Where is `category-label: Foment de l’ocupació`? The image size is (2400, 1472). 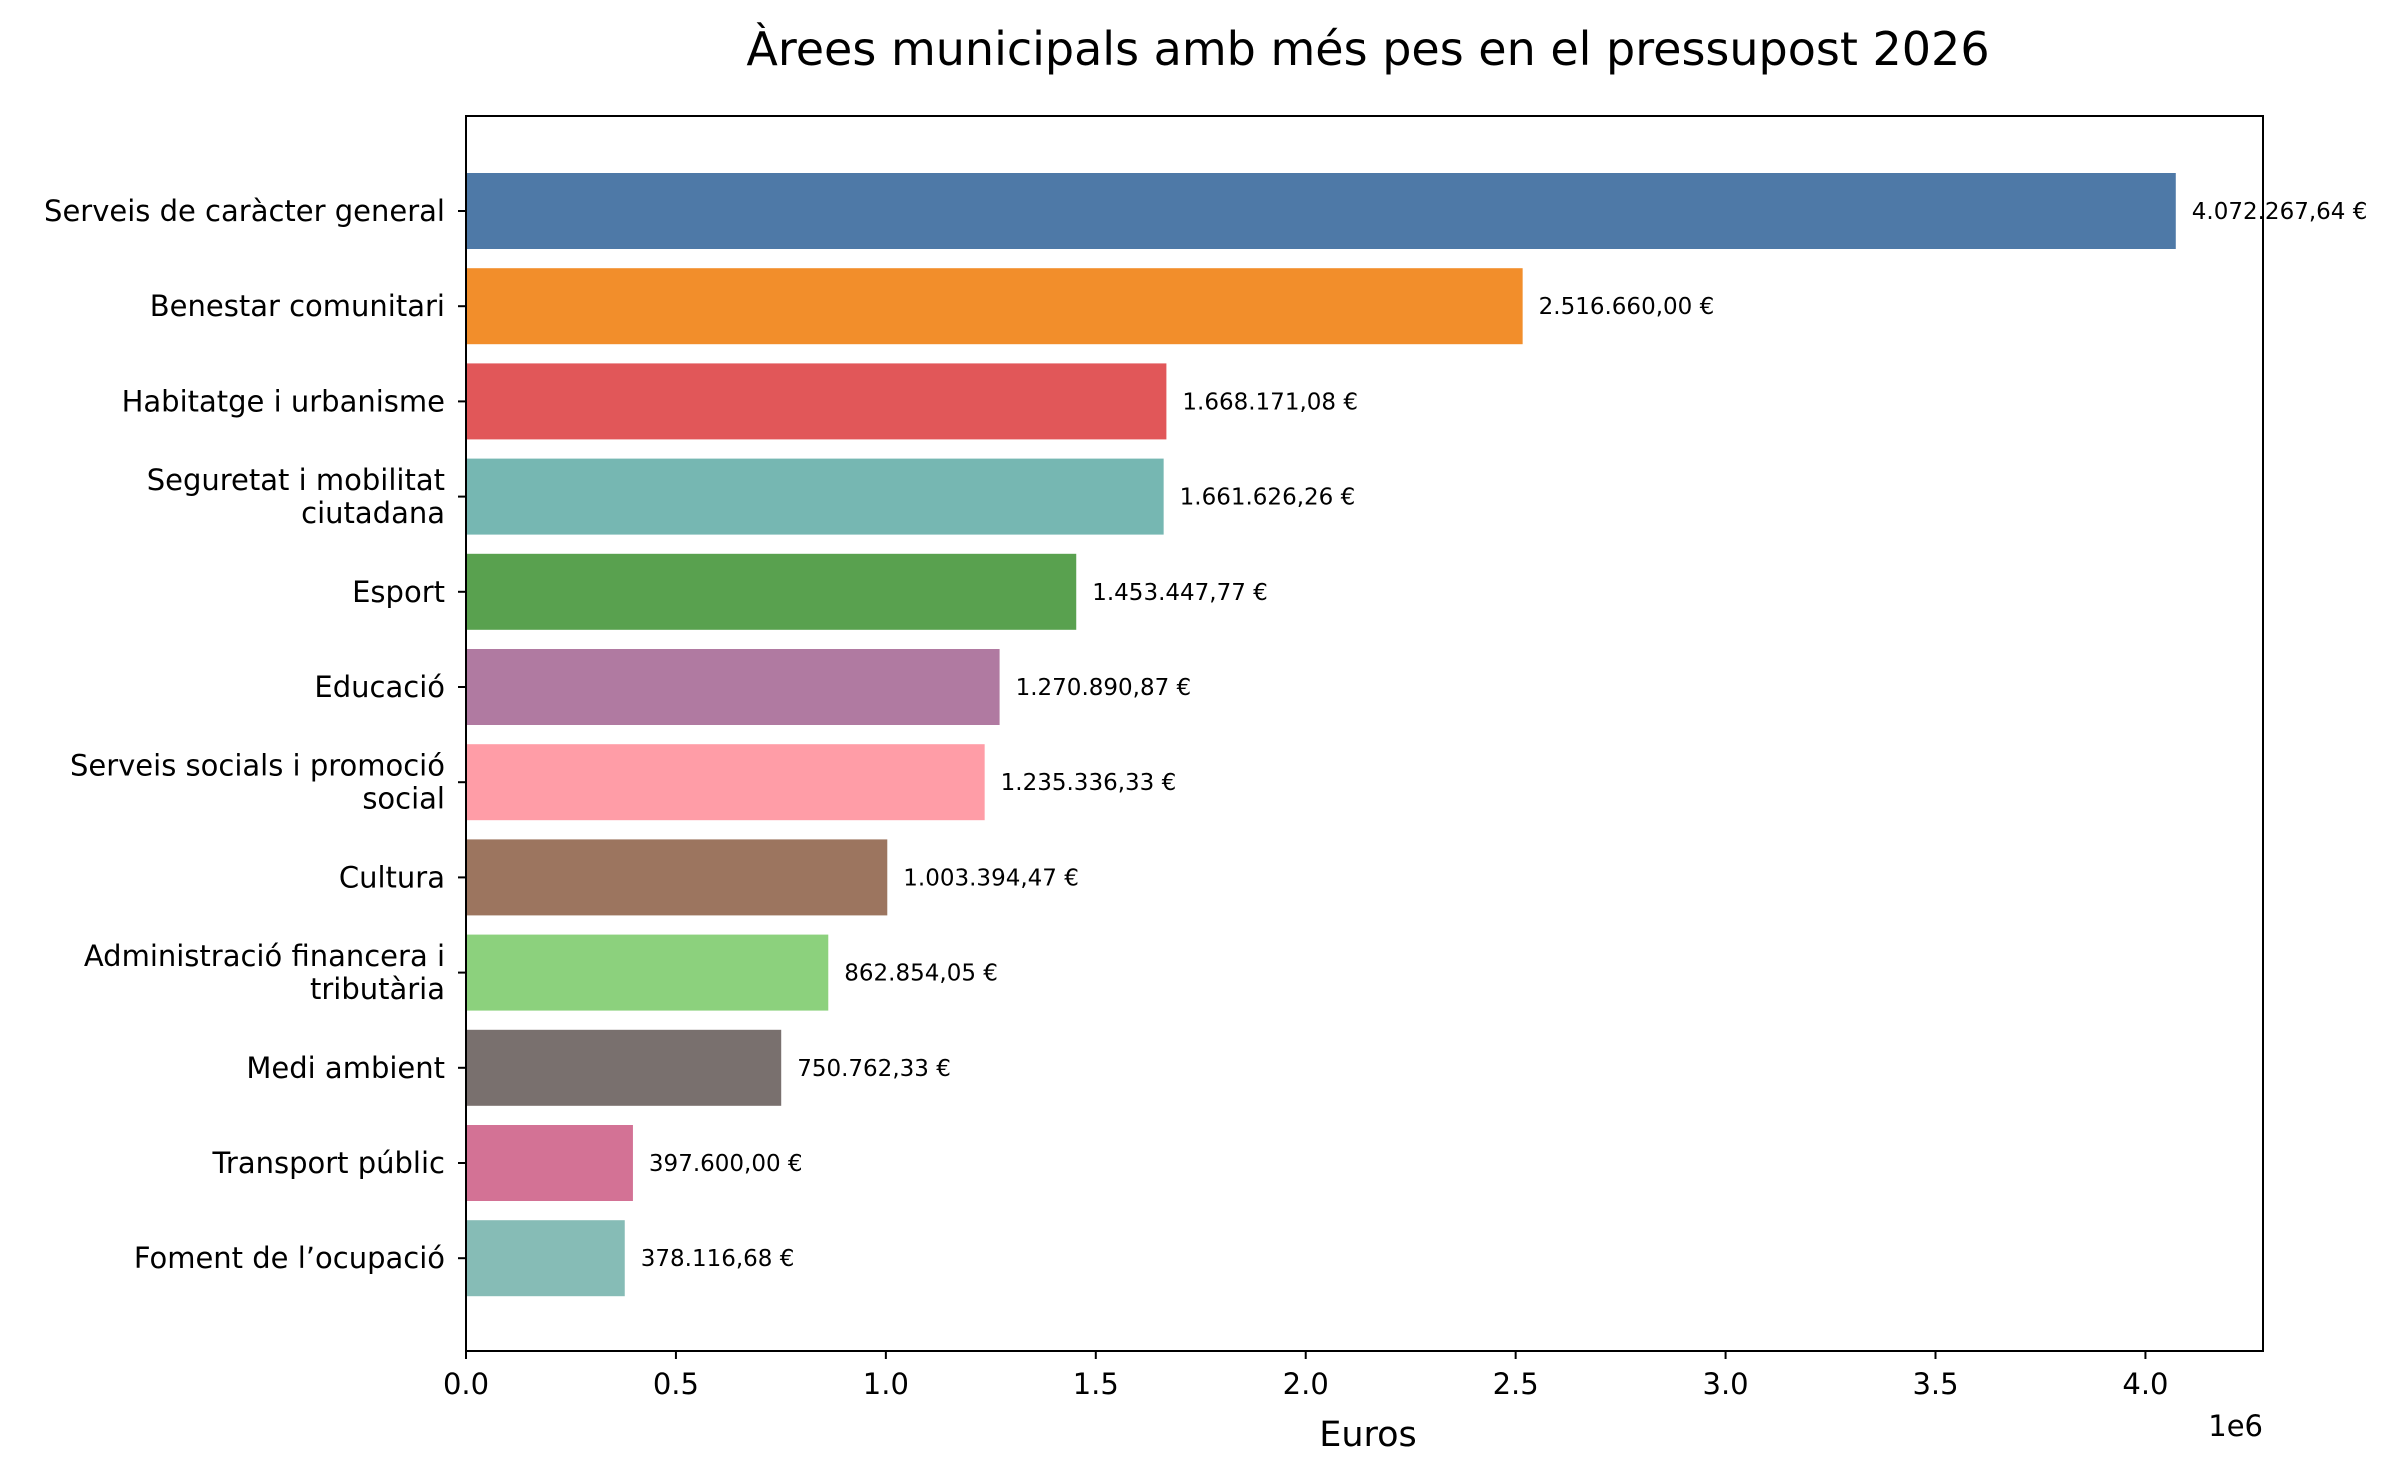 category-label: Foment de l’ocupació is located at coordinates (289, 1258).